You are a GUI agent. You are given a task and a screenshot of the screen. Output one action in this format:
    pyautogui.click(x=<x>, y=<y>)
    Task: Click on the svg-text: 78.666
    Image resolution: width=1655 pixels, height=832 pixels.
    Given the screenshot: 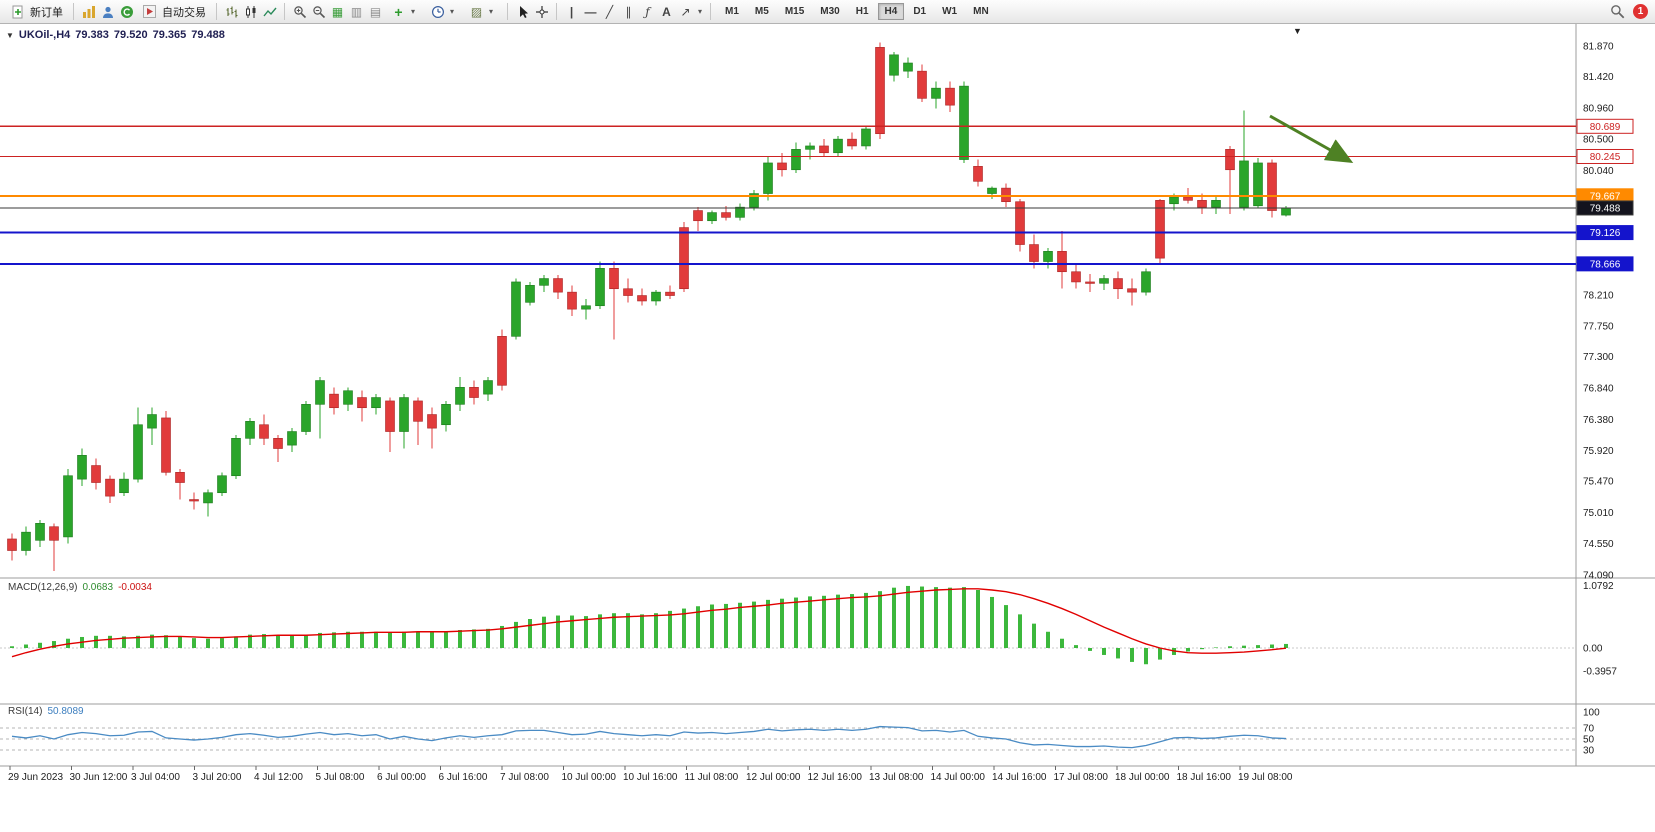 What is the action you would take?
    pyautogui.click(x=1605, y=264)
    